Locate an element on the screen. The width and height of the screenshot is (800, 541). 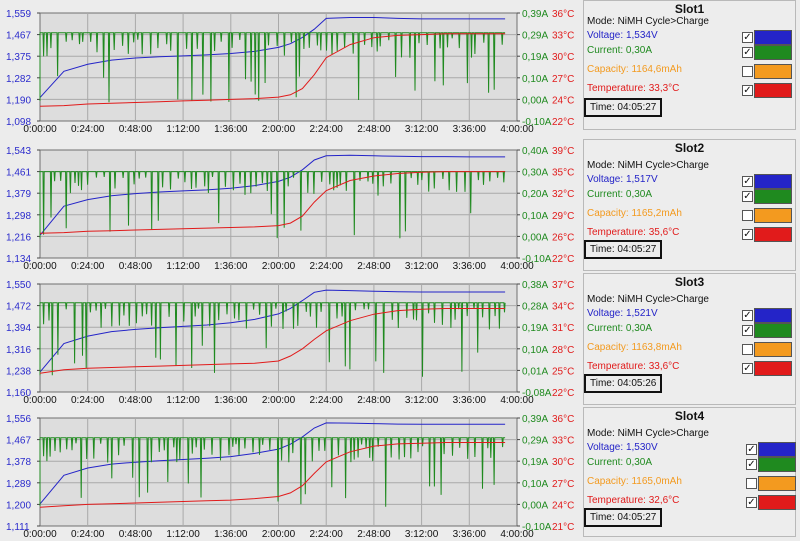
mode-label: Mode: is located at coordinates (601, 165).